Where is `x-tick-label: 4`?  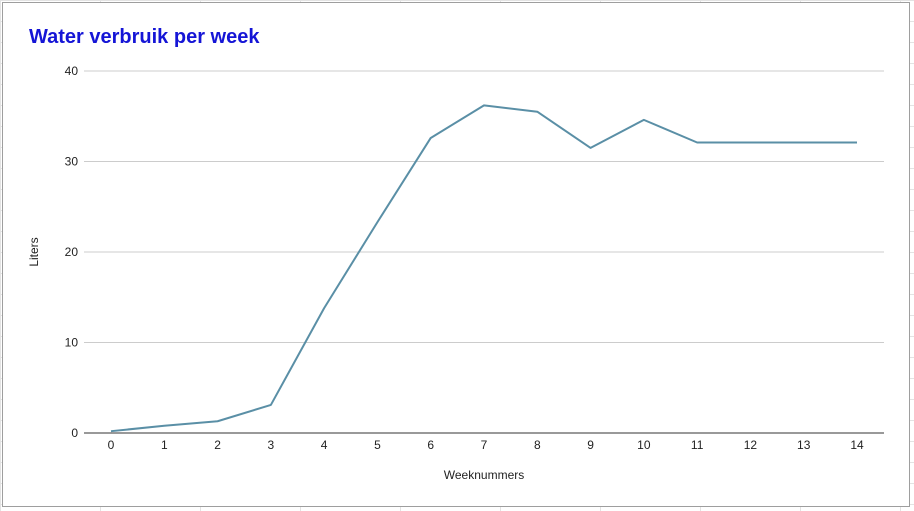
x-tick-label: 4 is located at coordinates (324, 445).